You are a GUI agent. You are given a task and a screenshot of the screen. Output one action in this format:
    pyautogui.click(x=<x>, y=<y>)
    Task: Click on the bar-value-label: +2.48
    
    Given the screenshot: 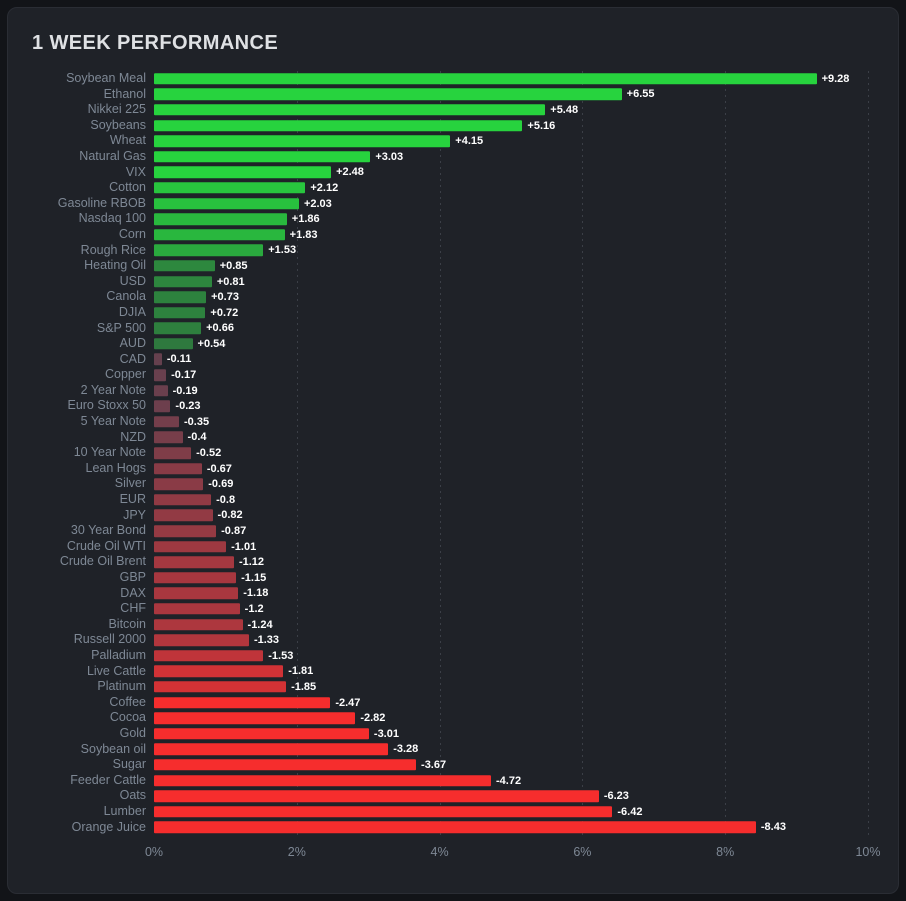 What is the action you would take?
    pyautogui.click(x=350, y=172)
    